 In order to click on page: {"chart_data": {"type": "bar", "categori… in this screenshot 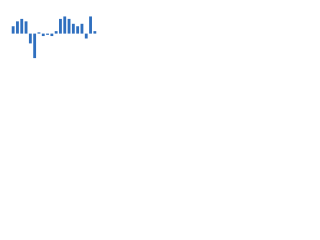, I will do `click(50, 35)`.